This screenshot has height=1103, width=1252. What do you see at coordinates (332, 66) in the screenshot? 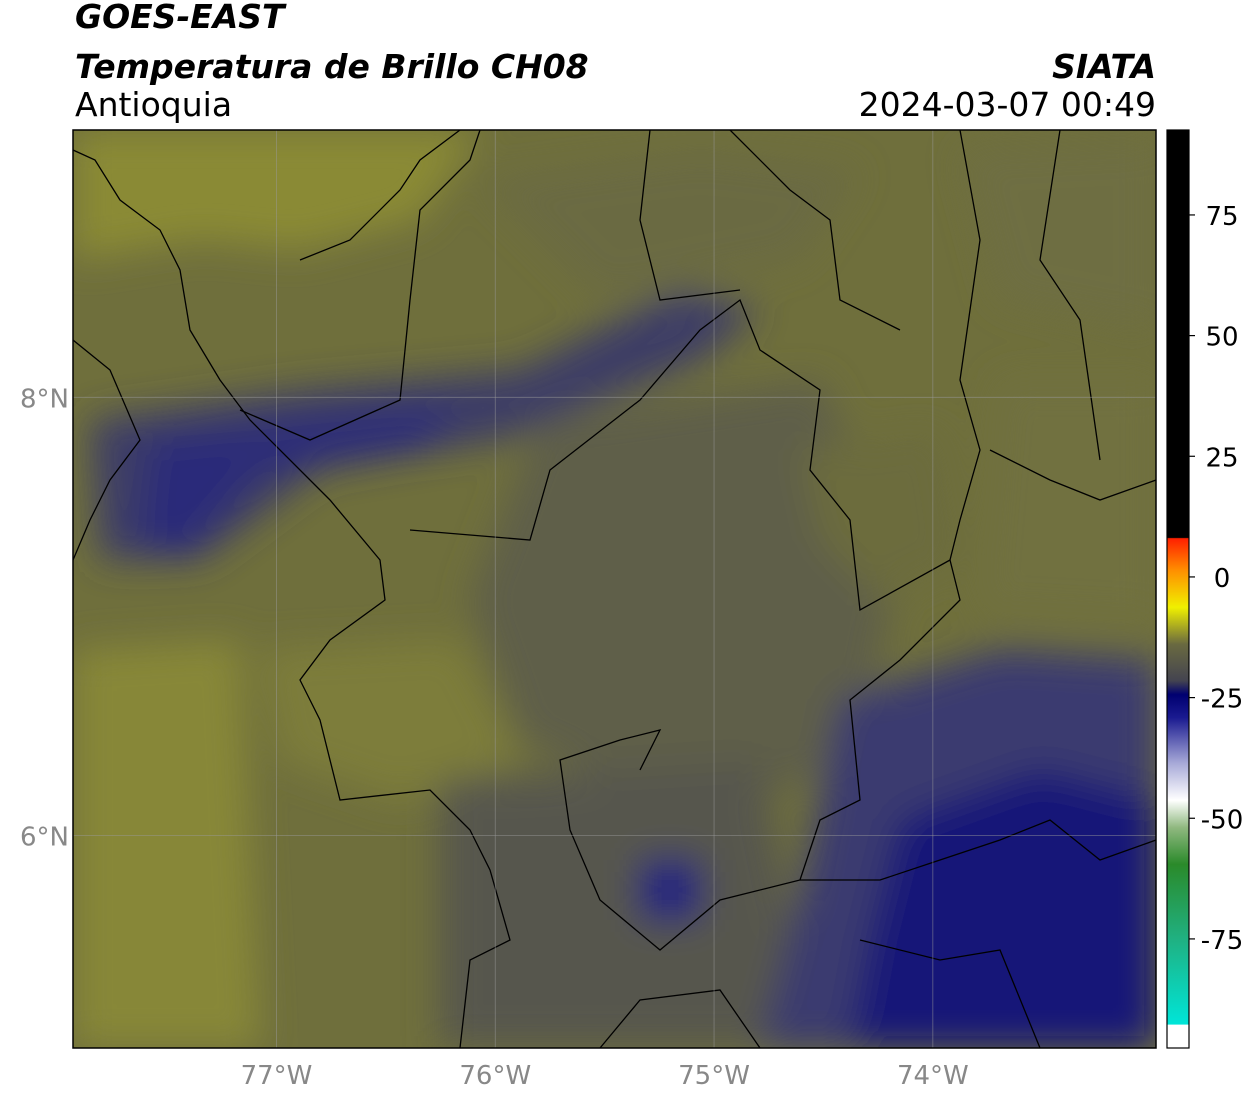
I see `subtitle: Temperatura de Brillo CH08` at bounding box center [332, 66].